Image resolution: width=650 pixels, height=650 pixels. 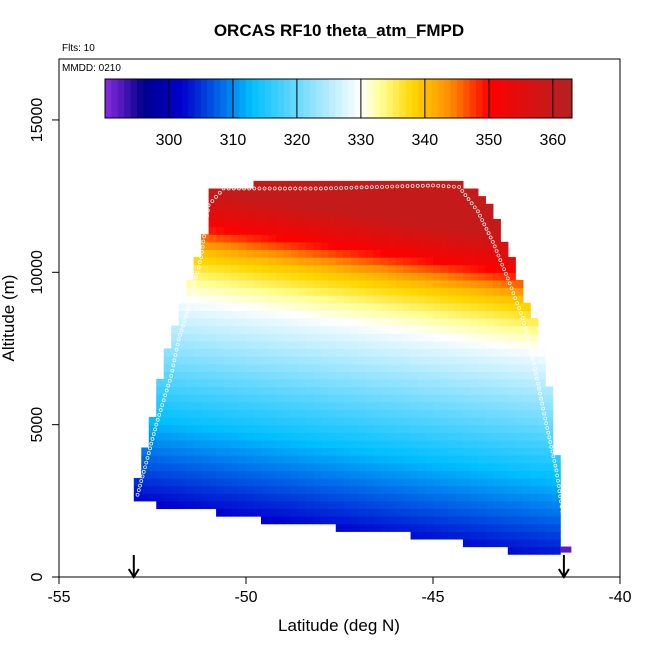 I want to click on colorbar-tick-label: 320, so click(x=297, y=140).